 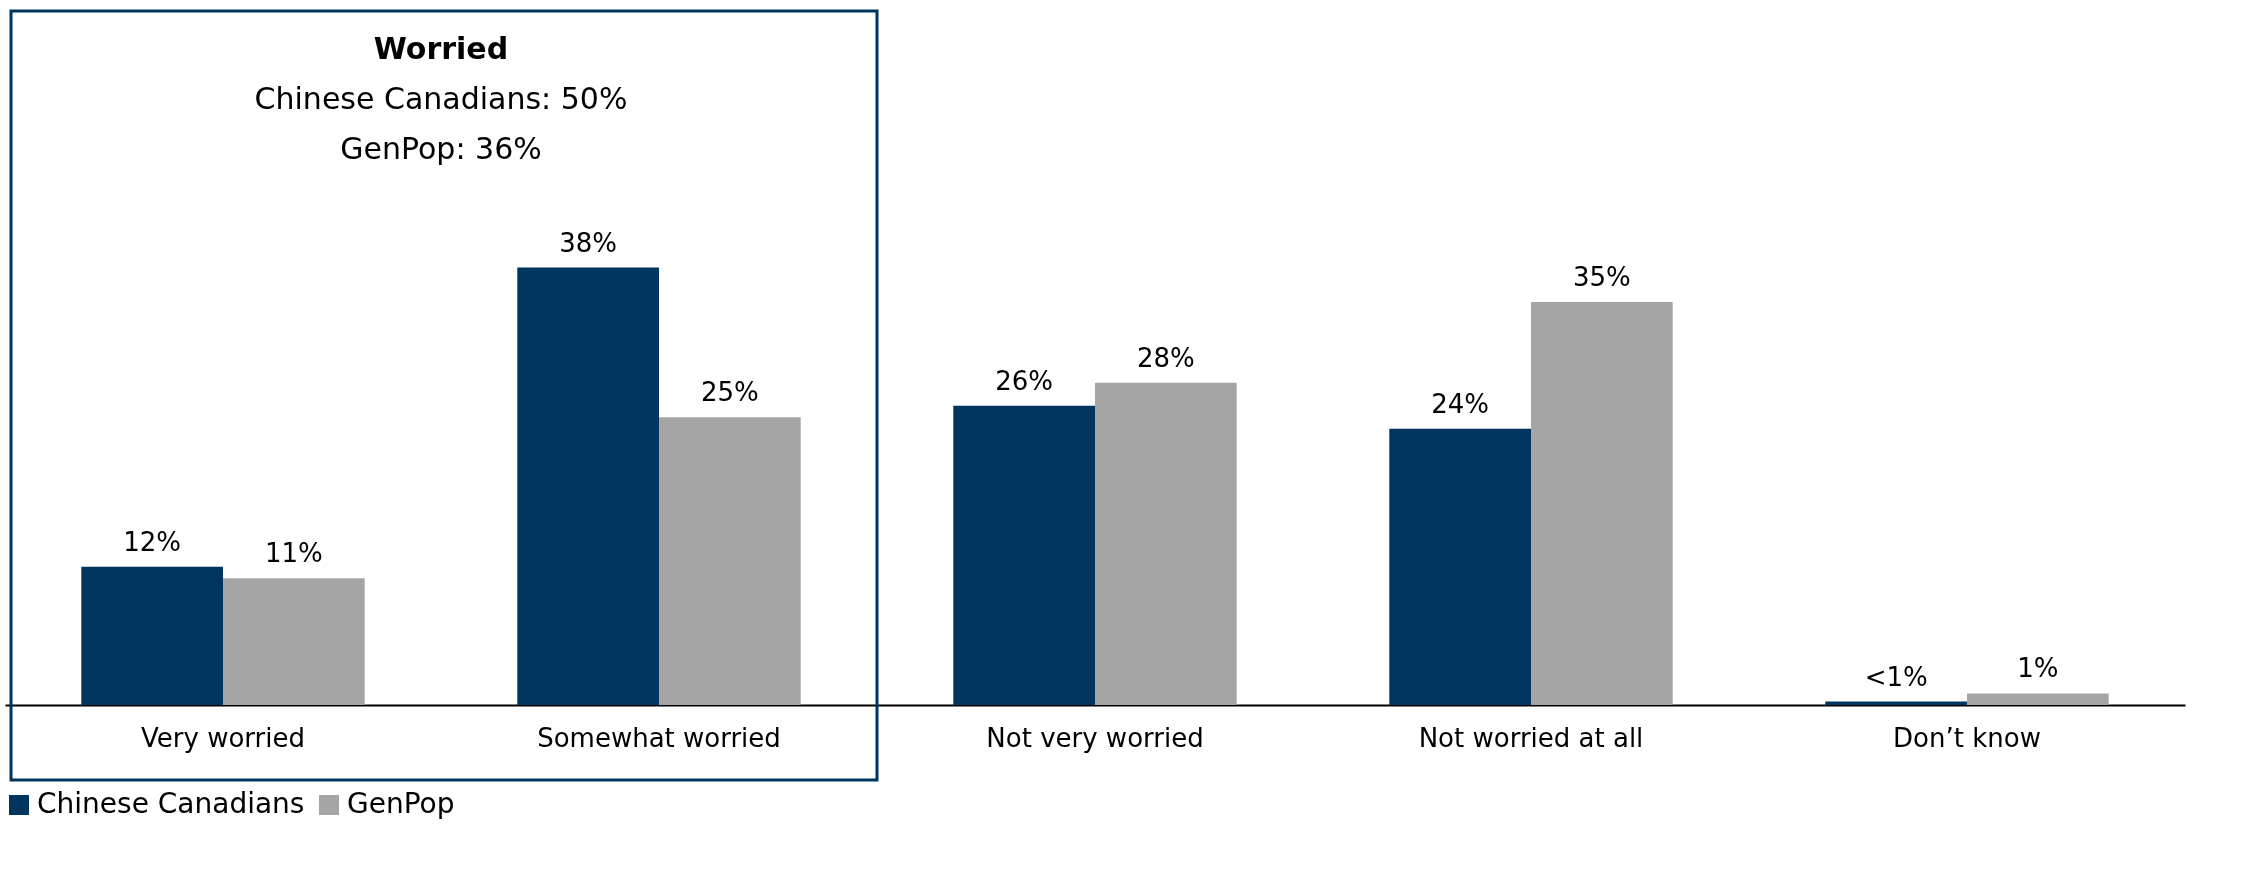 What do you see at coordinates (293, 553) in the screenshot?
I see `data-label: 11%` at bounding box center [293, 553].